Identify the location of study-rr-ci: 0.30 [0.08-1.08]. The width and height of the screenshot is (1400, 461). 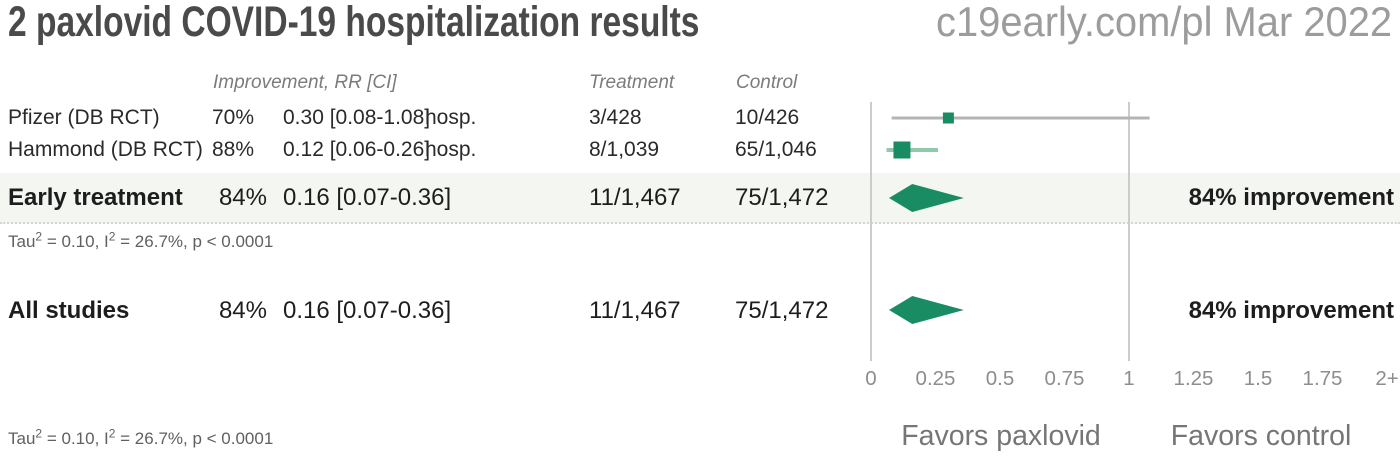
(357, 117).